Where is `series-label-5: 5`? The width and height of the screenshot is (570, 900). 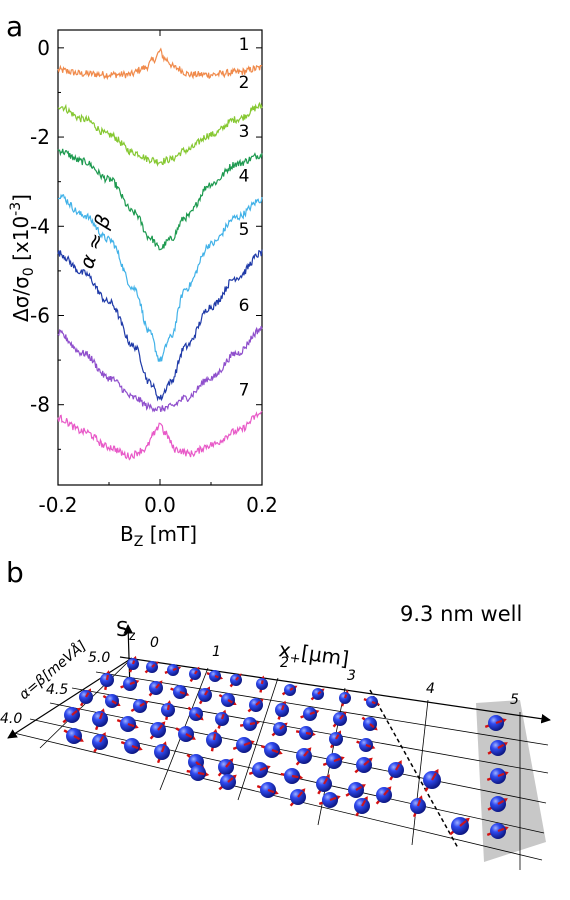
series-label-5: 5 is located at coordinates (244, 230).